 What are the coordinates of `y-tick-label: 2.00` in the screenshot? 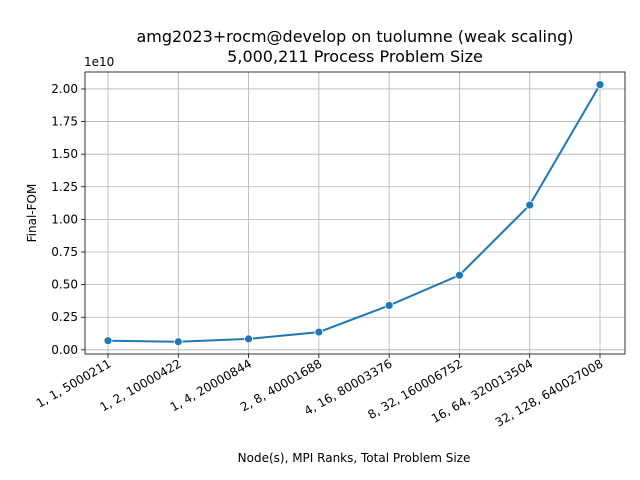 It's located at (64, 89).